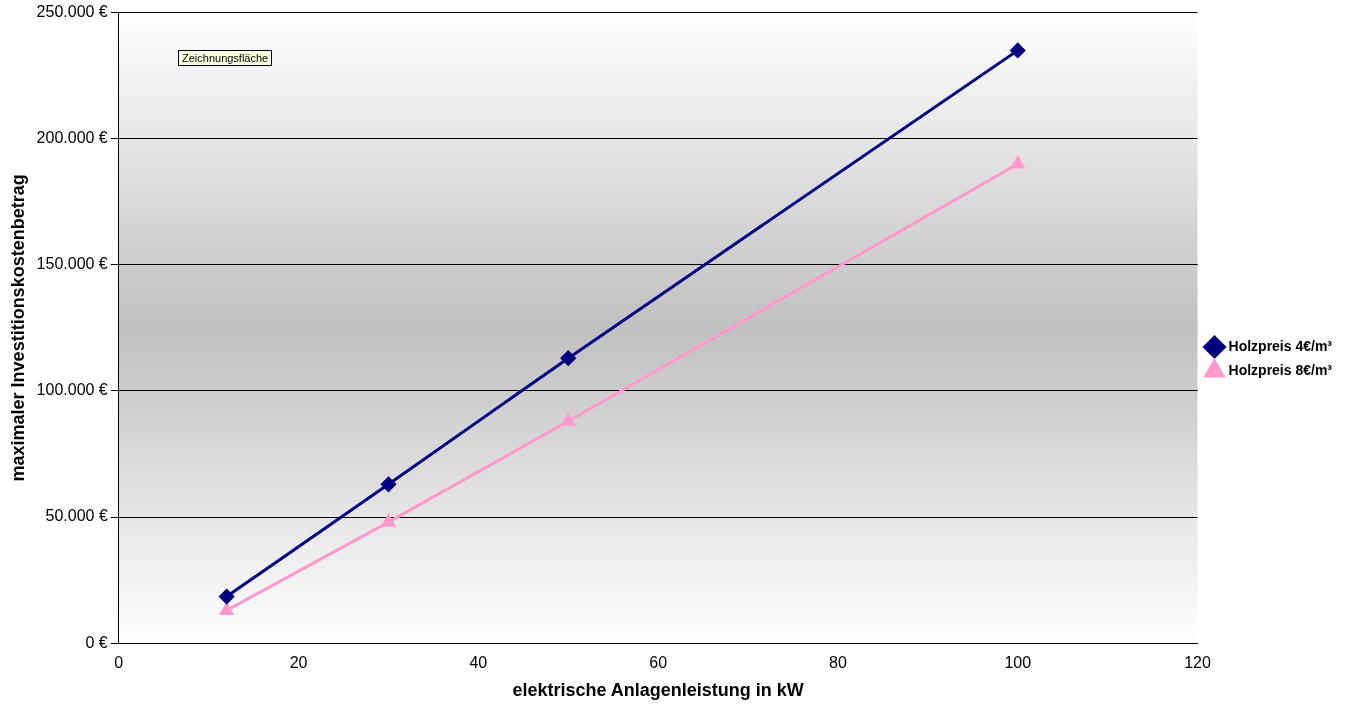 The height and width of the screenshot is (710, 1352). What do you see at coordinates (478, 663) in the screenshot?
I see `x-tick-label: 40` at bounding box center [478, 663].